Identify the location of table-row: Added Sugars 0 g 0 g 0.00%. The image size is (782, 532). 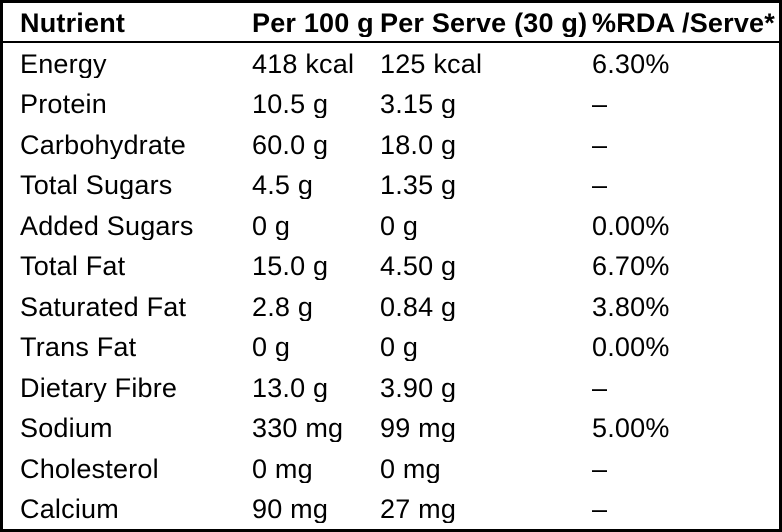
(391, 225).